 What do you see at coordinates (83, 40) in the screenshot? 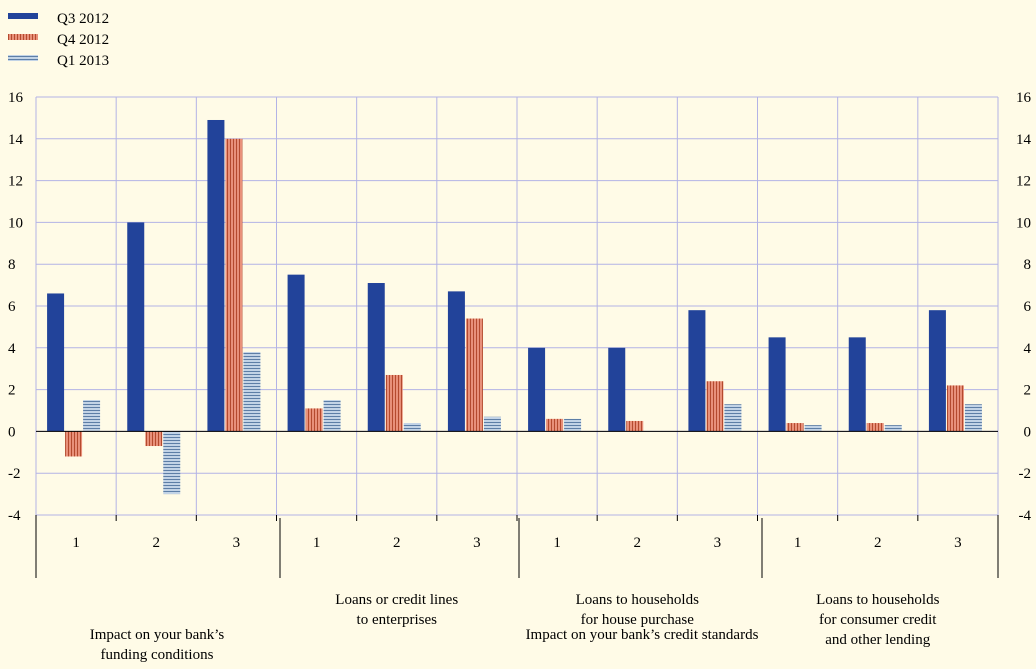
I see `legend-label: Q4 2012` at bounding box center [83, 40].